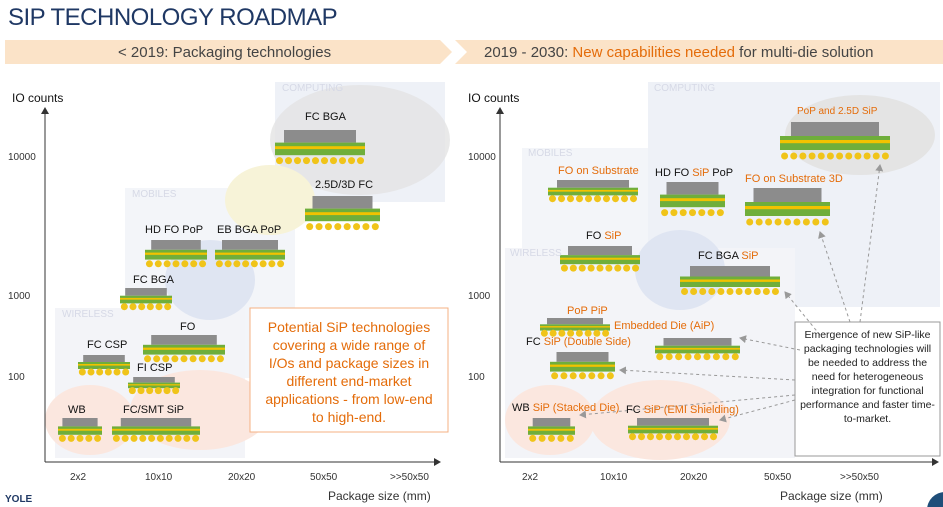 This screenshot has height=507, width=943. What do you see at coordinates (270, 200) in the screenshot?
I see `blob` at bounding box center [270, 200].